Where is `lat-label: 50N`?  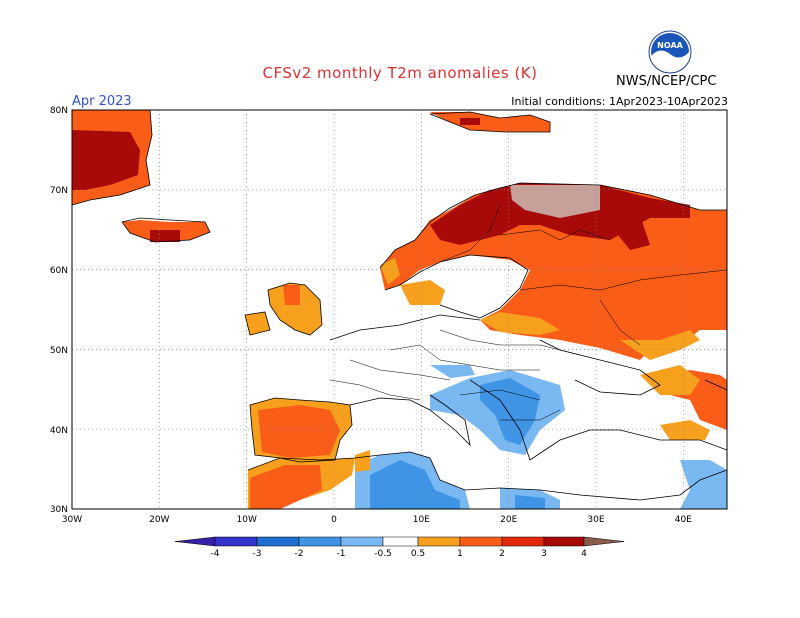 lat-label: 50N is located at coordinates (59, 351).